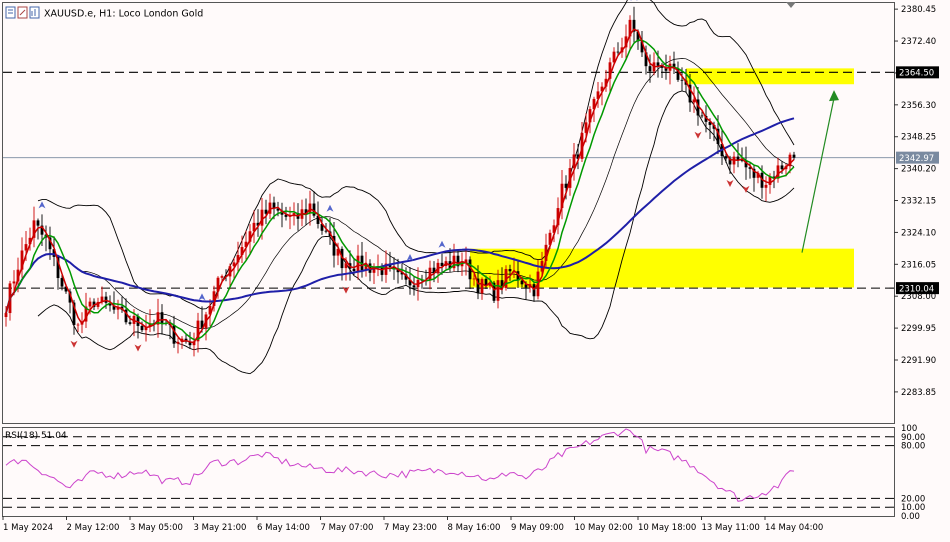 The image size is (950, 542). I want to click on time-tick-label: 3 May 05:00, so click(156, 528).